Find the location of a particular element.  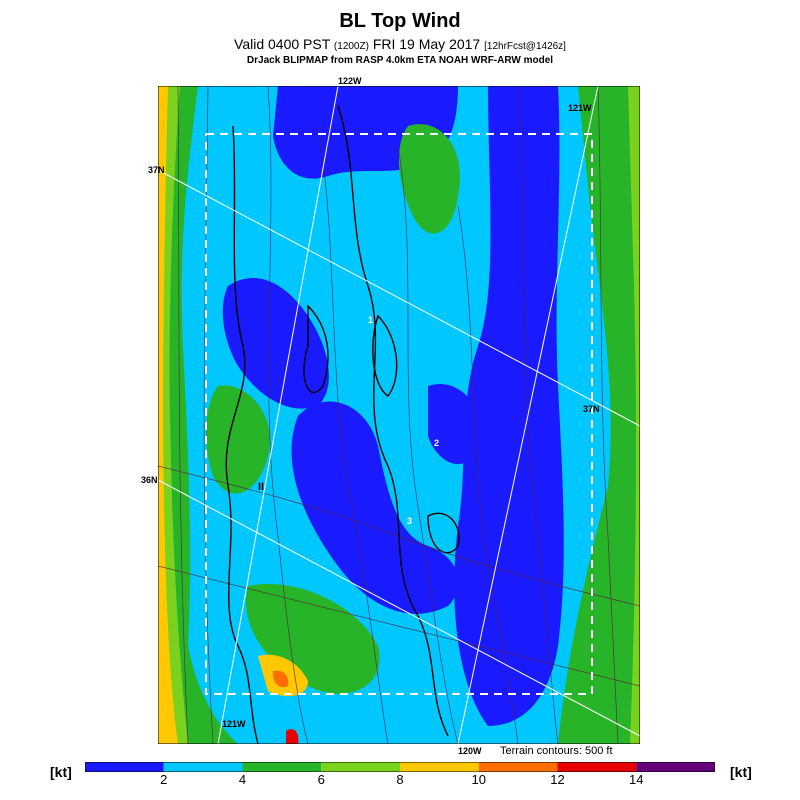

lon-121w-bottom-label: 121W is located at coordinates (234, 724).